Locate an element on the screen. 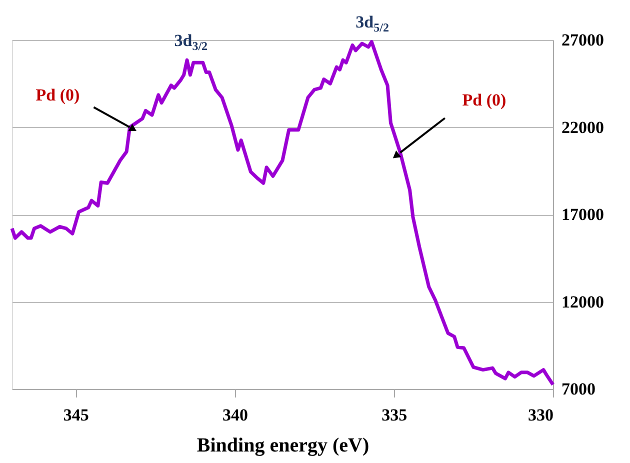 This screenshot has height=463, width=630. y-tick-label: 7000 is located at coordinates (579, 389).